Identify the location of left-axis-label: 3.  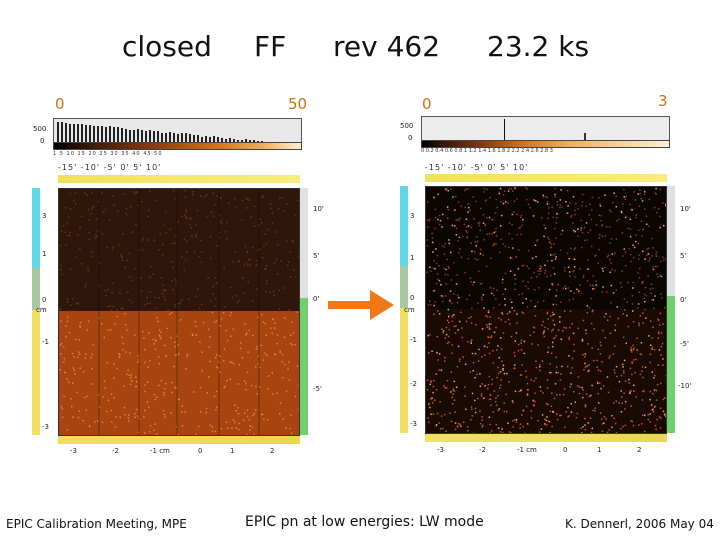
(44, 216).